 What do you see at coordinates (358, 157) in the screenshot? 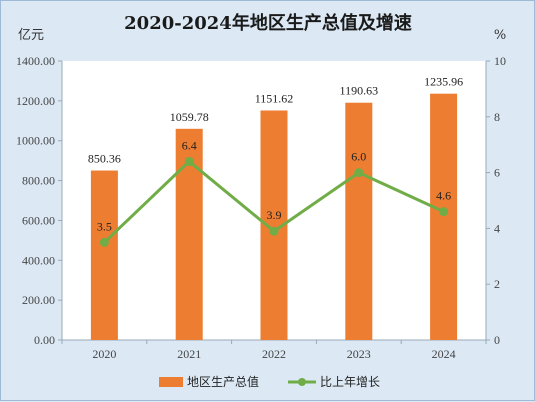
I see `line-value-label: 6.0` at bounding box center [358, 157].